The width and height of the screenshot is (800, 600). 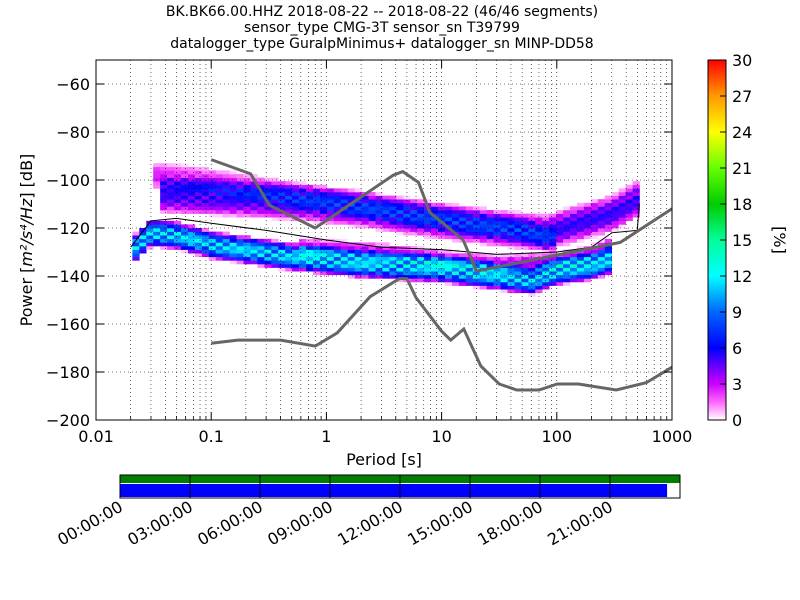 What do you see at coordinates (737, 384) in the screenshot?
I see `colorbar-tick-label: 3` at bounding box center [737, 384].